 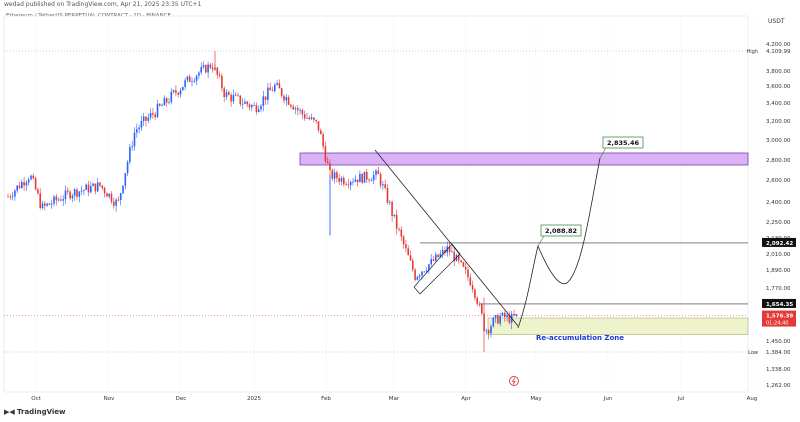 I want to click on price-marker-tag: High, so click(x=753, y=52).